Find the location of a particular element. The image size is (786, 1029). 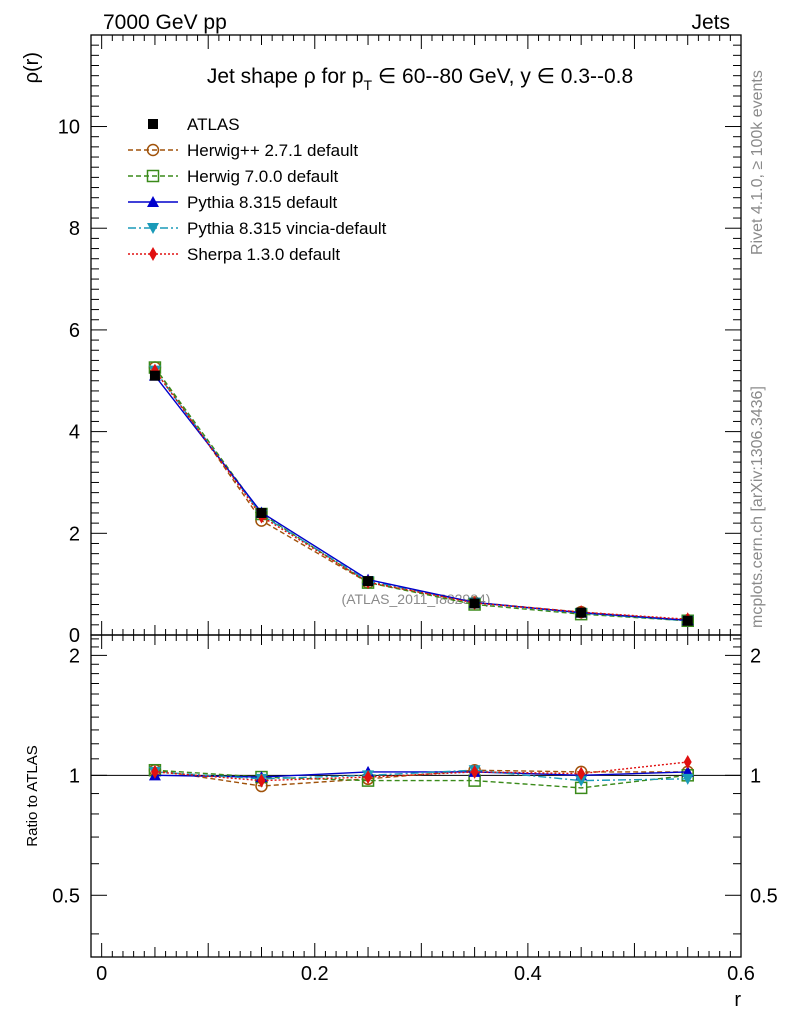

main-y-tick-label: 0 is located at coordinates (74, 636).